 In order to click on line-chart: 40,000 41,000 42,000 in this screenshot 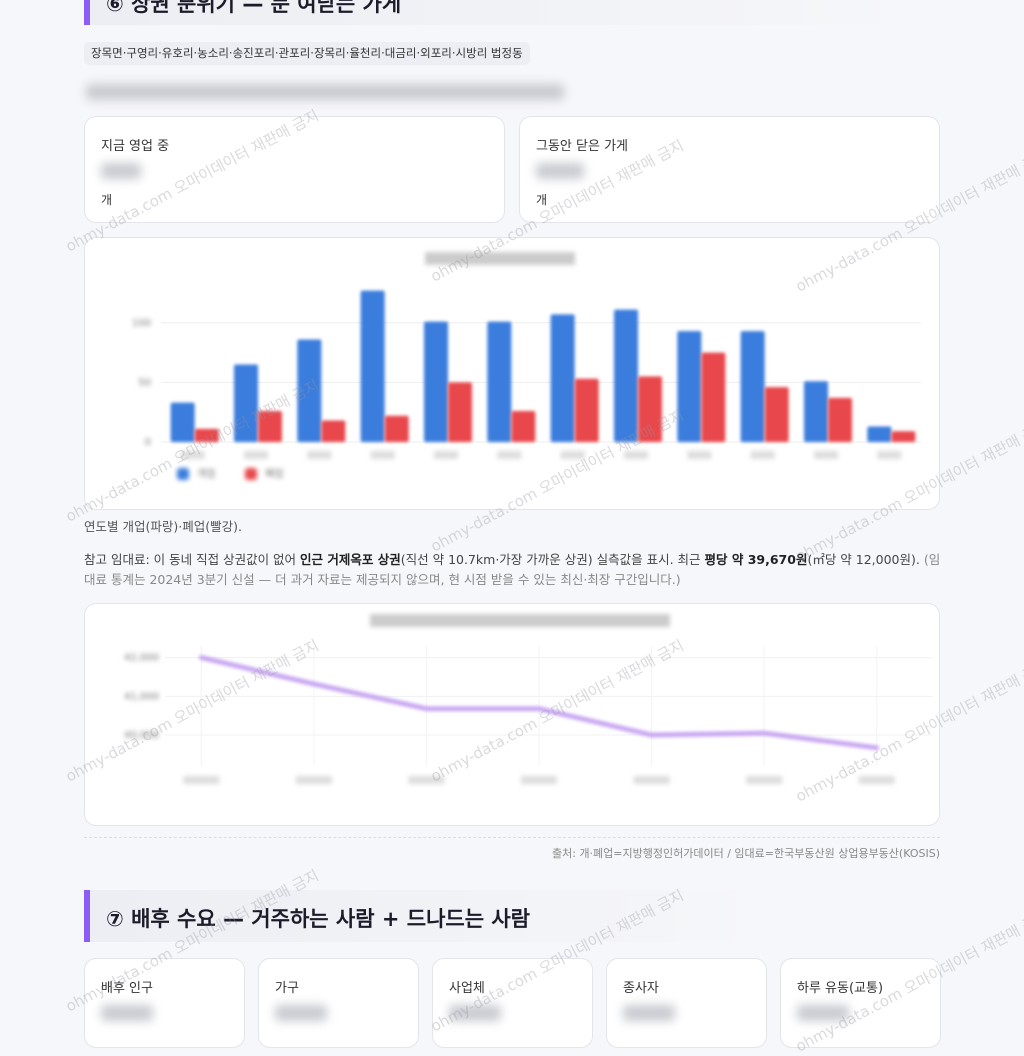, I will do `click(528, 699)`.